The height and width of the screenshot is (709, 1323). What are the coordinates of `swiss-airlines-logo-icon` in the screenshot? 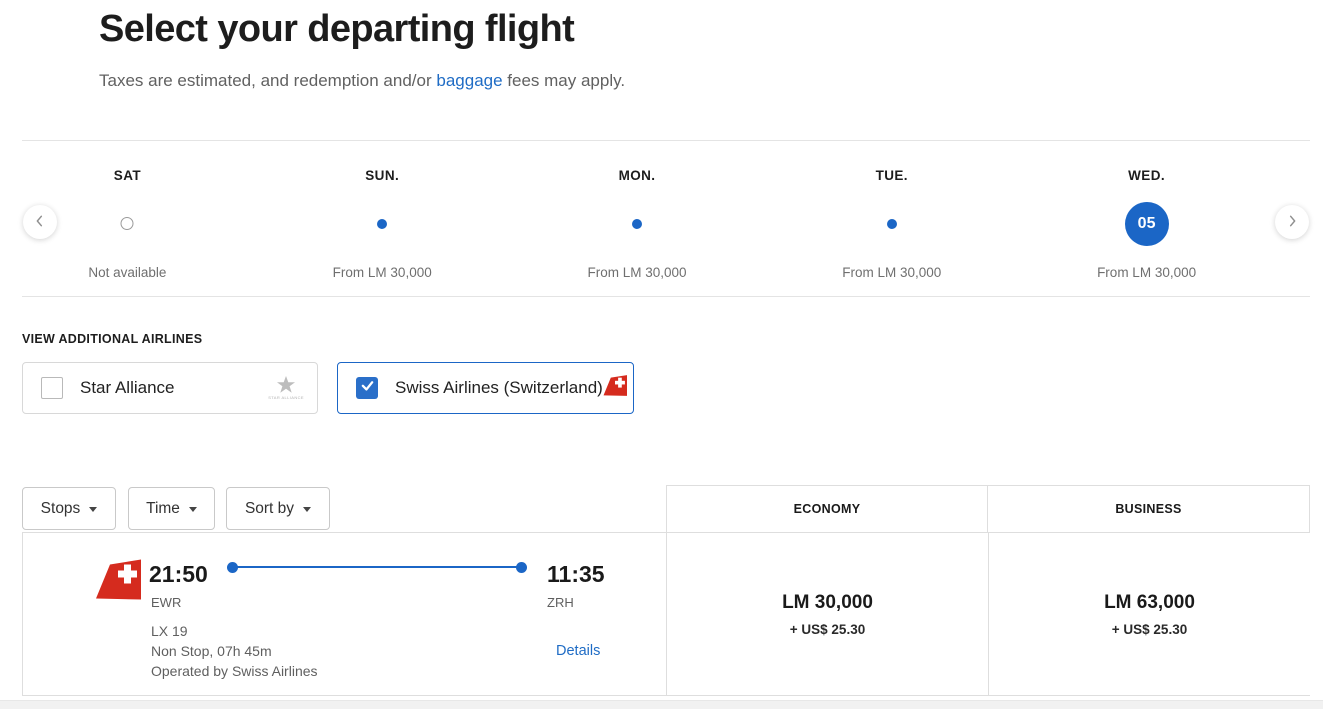 It's located at (615, 388).